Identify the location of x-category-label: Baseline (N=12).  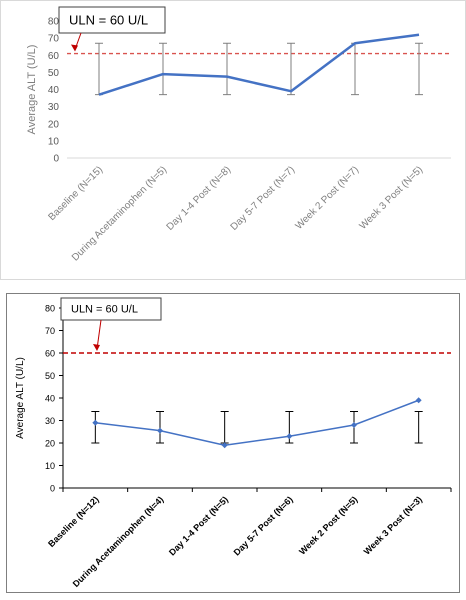
(73, 521).